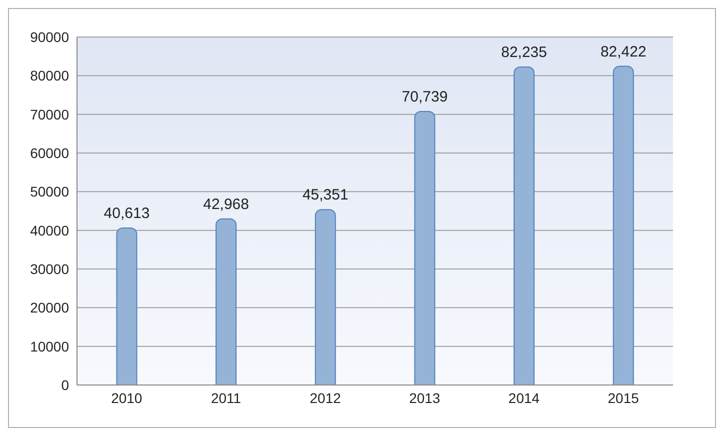 Image resolution: width=724 pixels, height=436 pixels. What do you see at coordinates (126, 398) in the screenshot?
I see `x-tick-label: 2010` at bounding box center [126, 398].